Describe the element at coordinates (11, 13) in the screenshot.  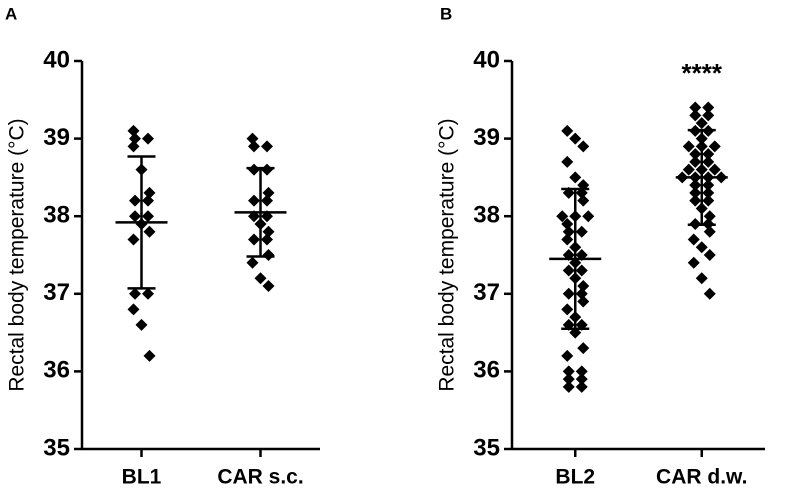
I see `panel-label: A` at that location.